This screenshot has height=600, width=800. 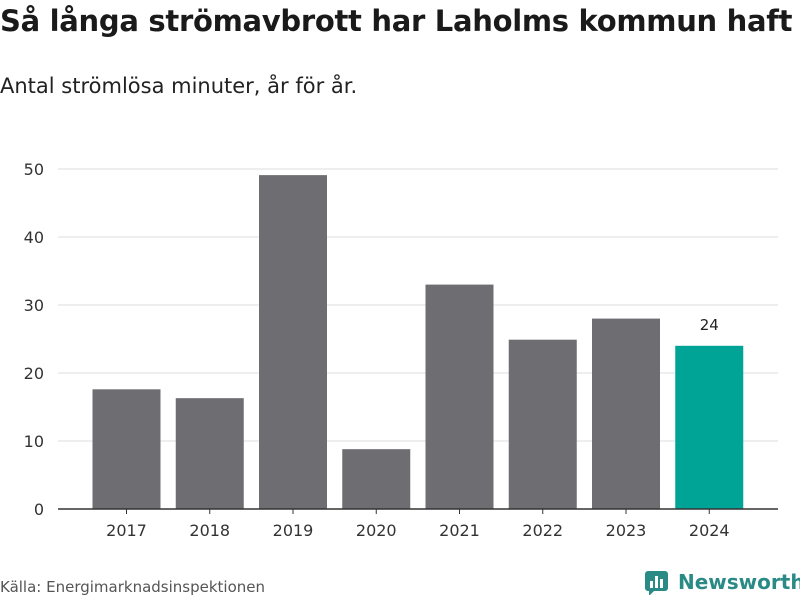 I want to click on chart-subtitle: Antal strömlösa minuter, år för år., so click(x=179, y=86).